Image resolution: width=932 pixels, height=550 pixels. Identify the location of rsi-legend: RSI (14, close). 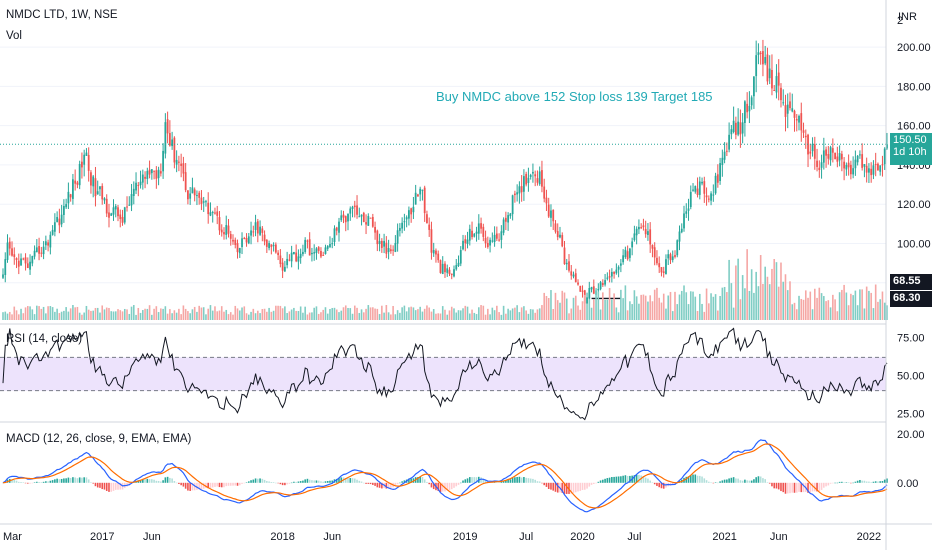
(44, 339).